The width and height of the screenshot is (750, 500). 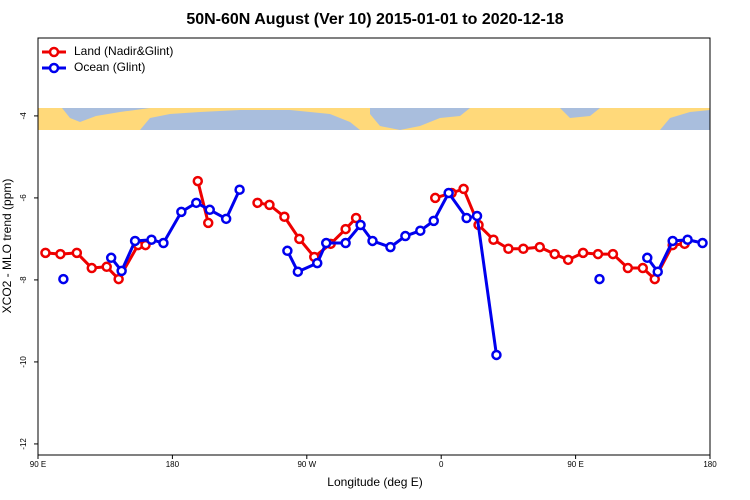 What do you see at coordinates (441, 464) in the screenshot?
I see `x-tick-label: 0` at bounding box center [441, 464].